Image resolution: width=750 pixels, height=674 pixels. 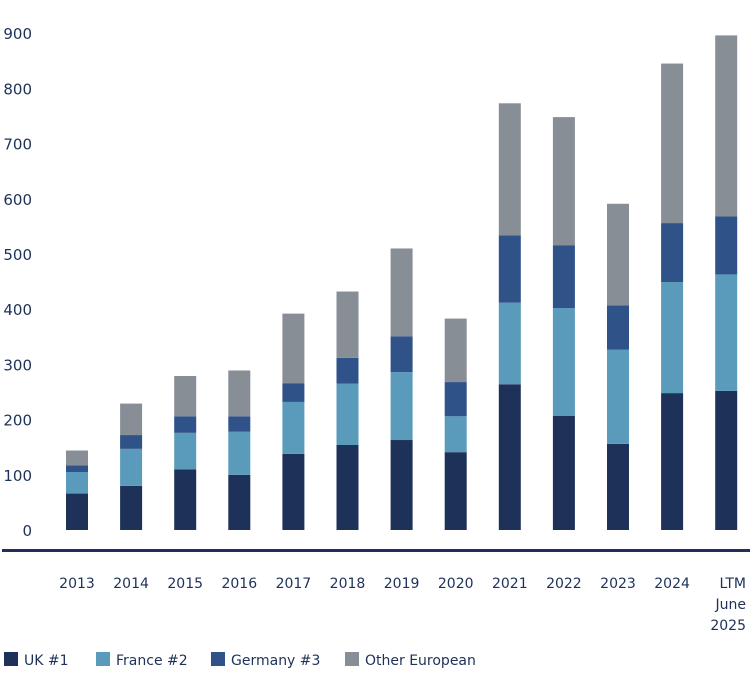 I want to click on bar-segment-uk-1-2019, so click(x=401, y=485).